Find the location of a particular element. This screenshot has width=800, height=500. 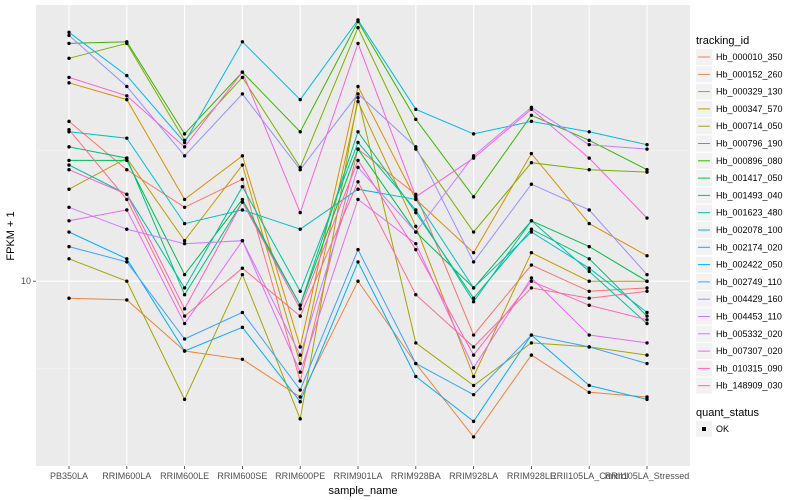

data-point-Hb_004453_110-RRII105LA_Control is located at coordinates (589, 144).